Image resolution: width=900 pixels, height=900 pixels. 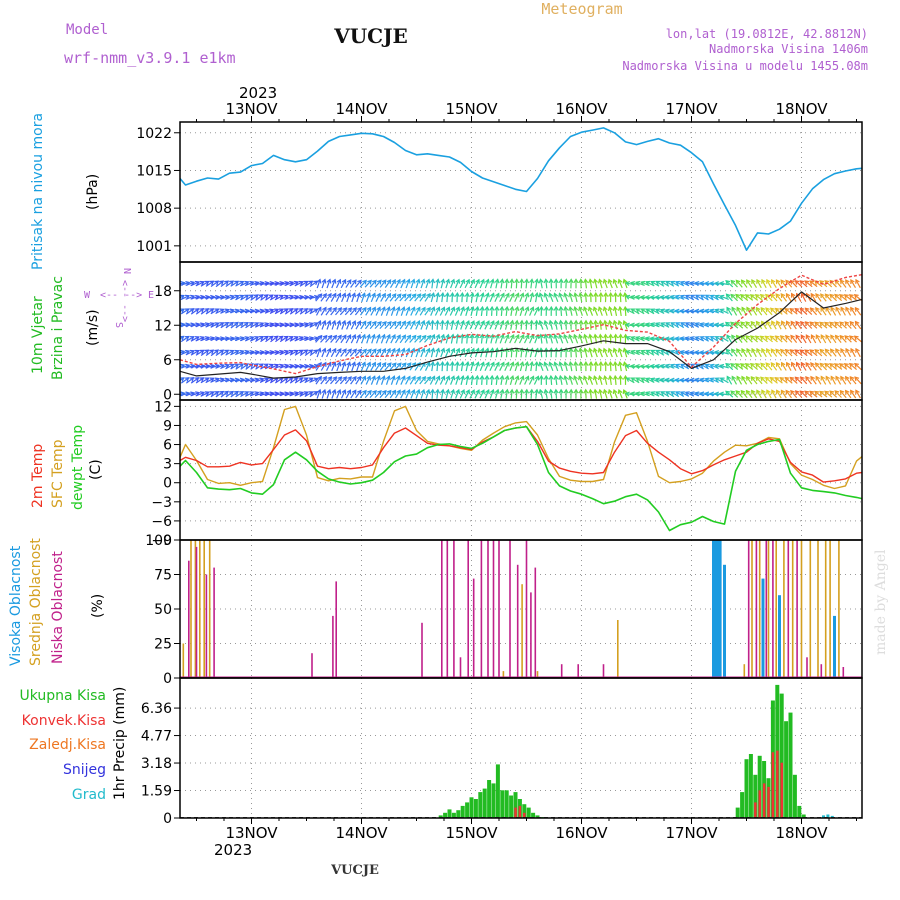 I want to click on wind-title-2: Brzina i Pravac, so click(x=58, y=328).